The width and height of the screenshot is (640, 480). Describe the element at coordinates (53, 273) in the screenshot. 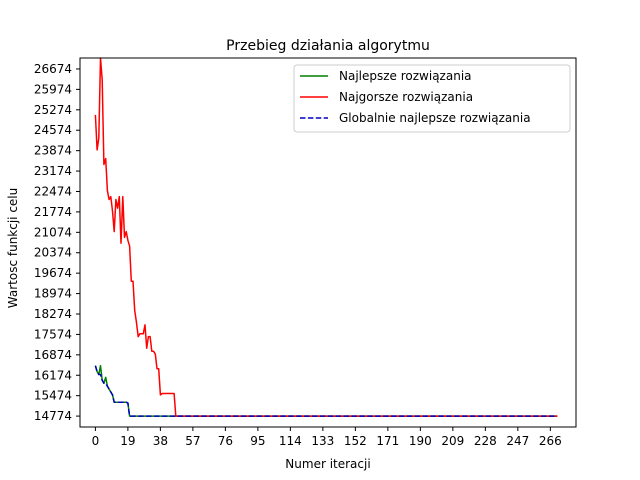

I see `y-tick-label: 19674` at that location.